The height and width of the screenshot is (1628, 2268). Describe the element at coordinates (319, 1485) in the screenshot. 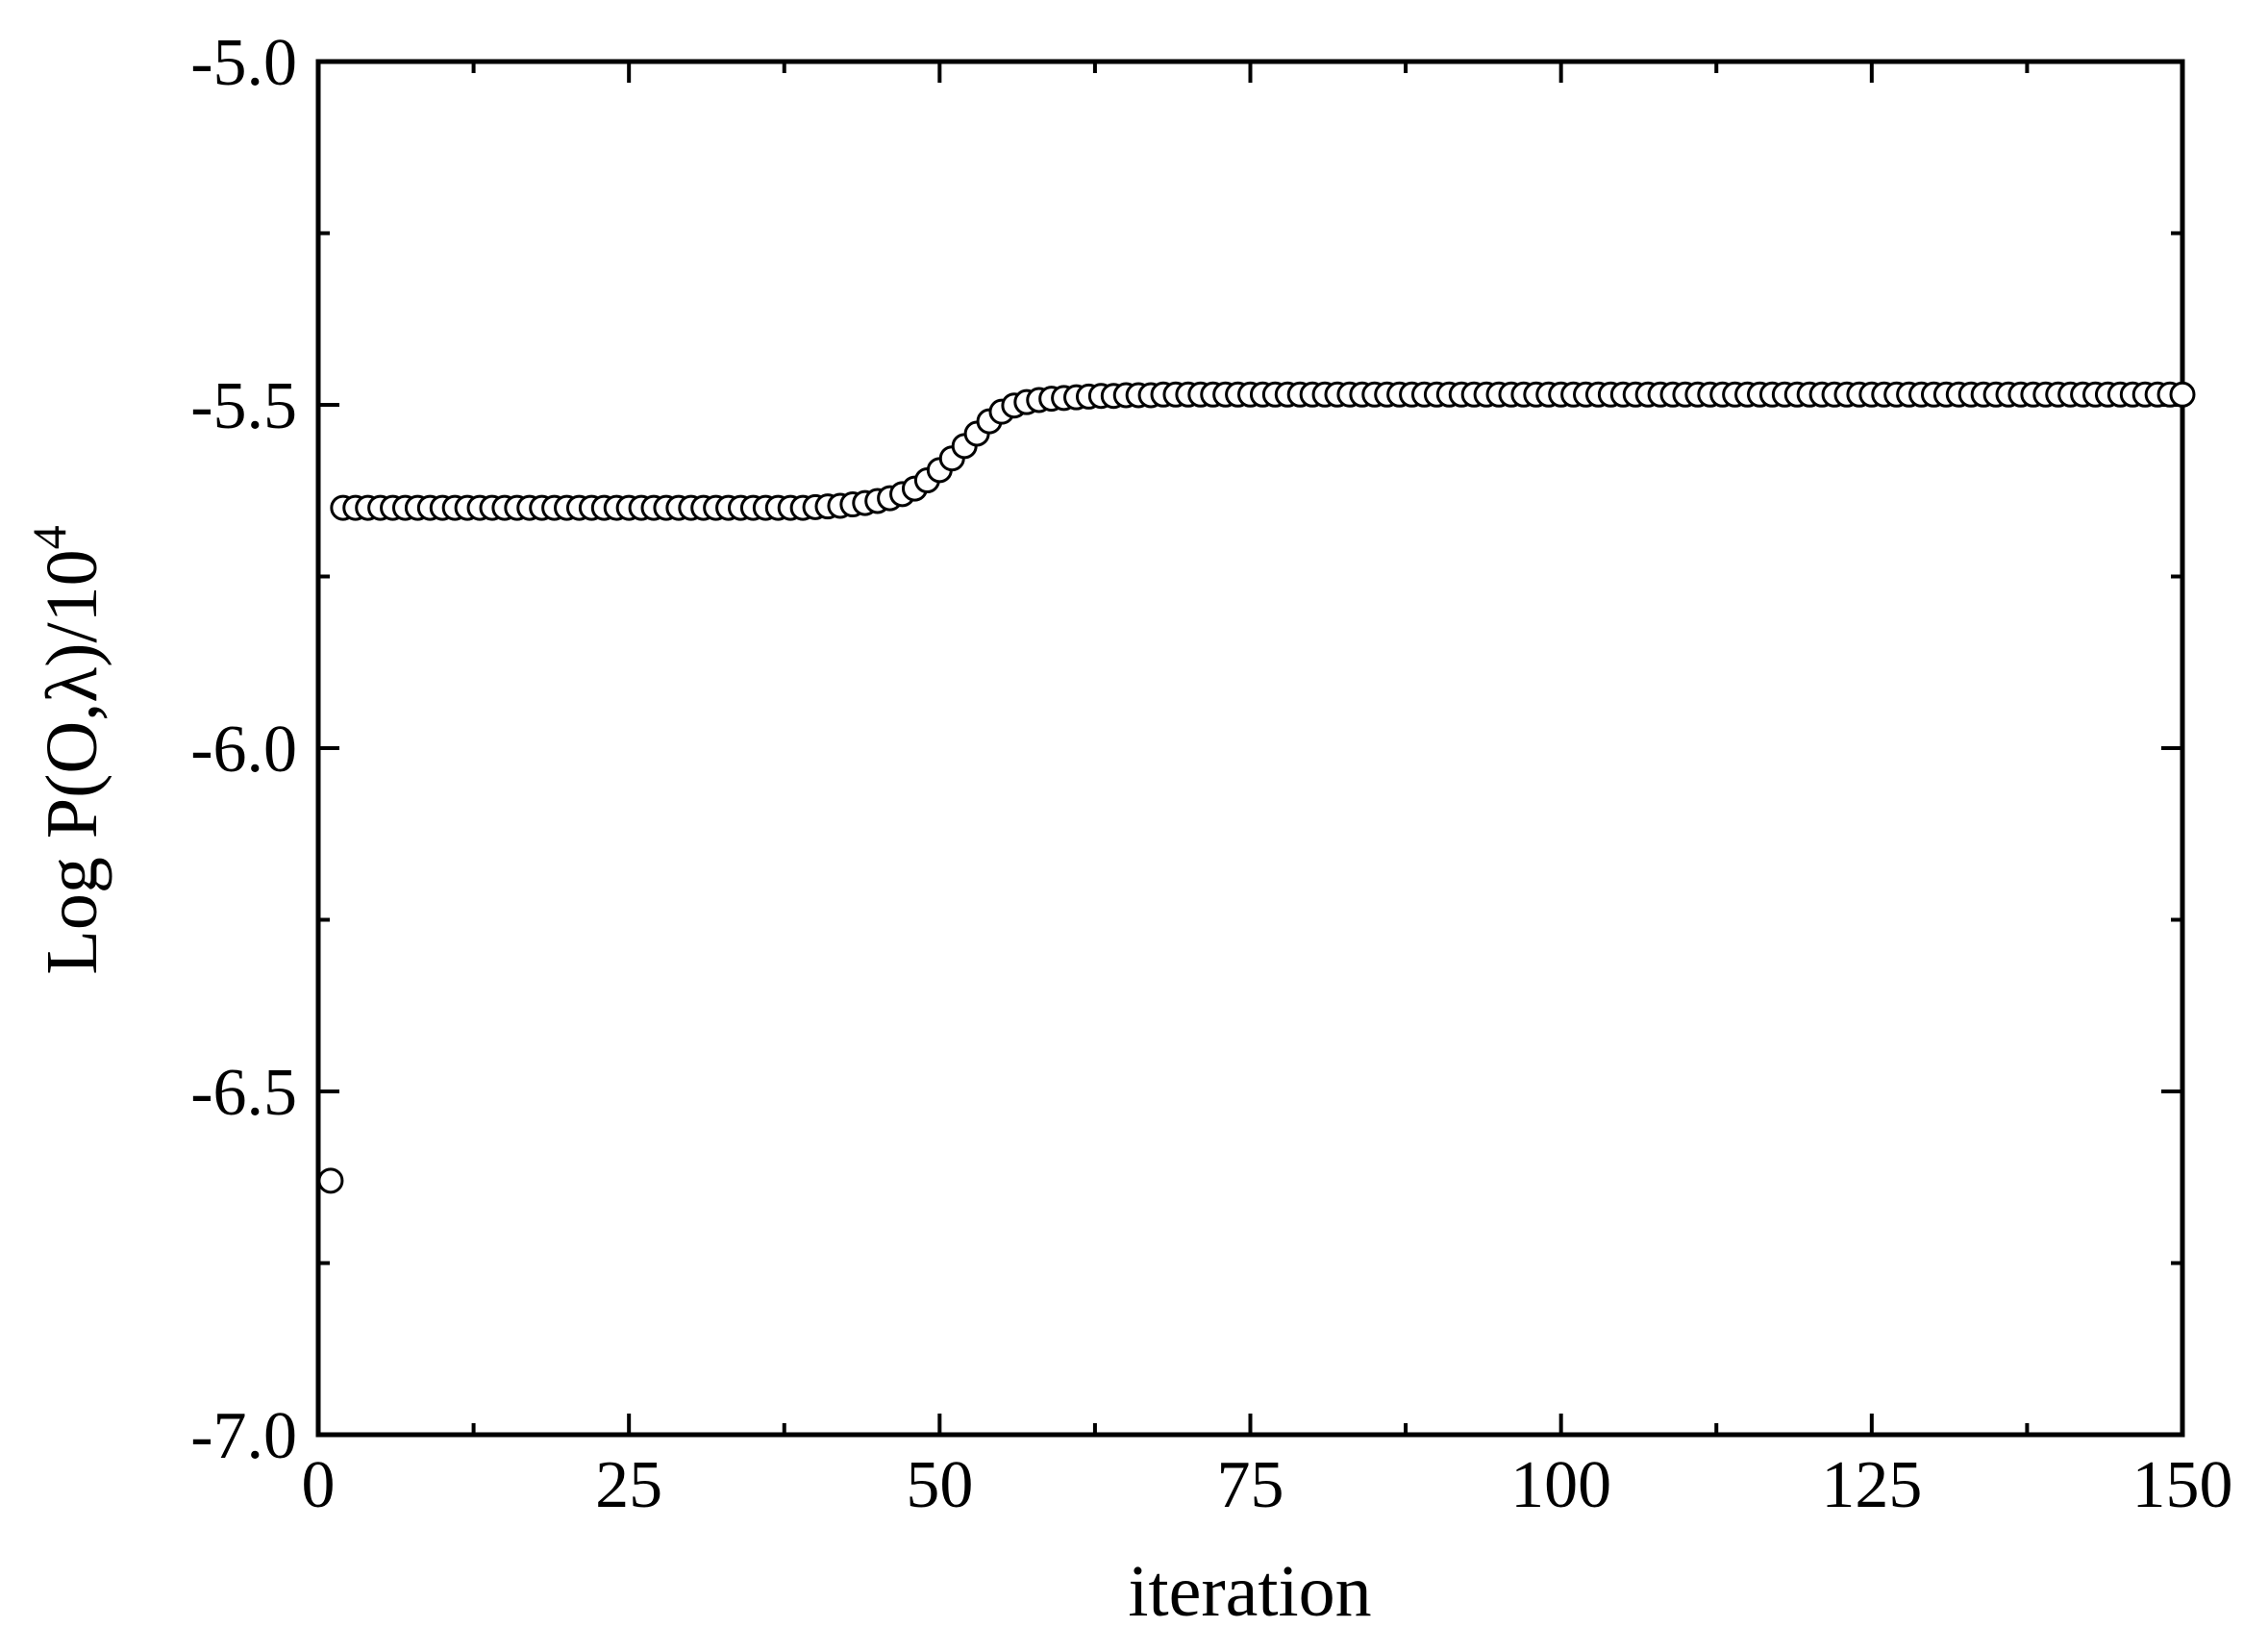

I see `x-tick-label: 0` at that location.